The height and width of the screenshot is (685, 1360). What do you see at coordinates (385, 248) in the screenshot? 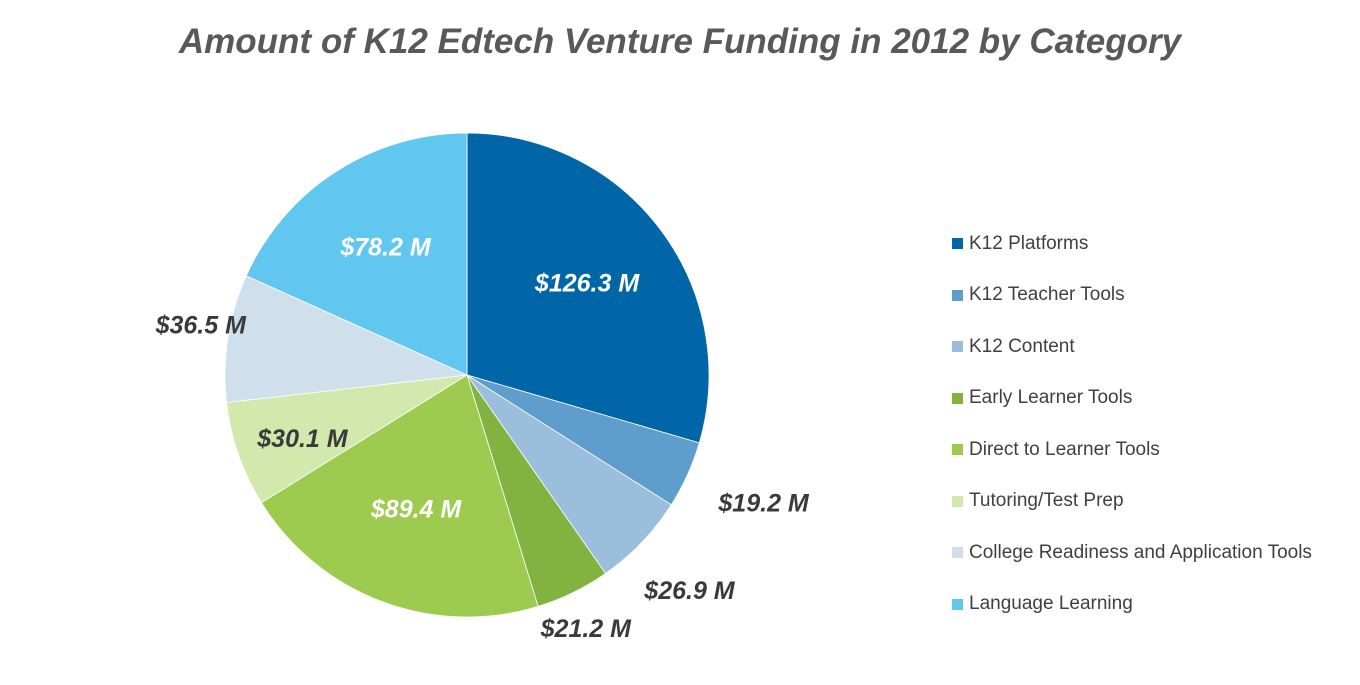
I see `slice-data-label: $78.2 M` at bounding box center [385, 248].